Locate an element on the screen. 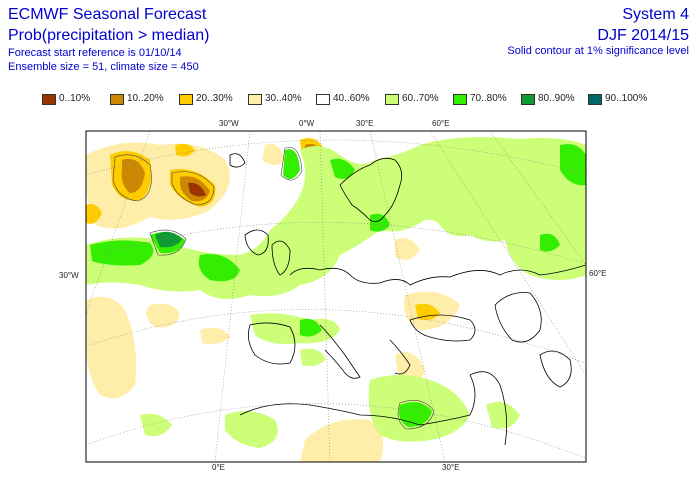 Image resolution: width=697 pixels, height=479 pixels. legend-label: 90..100% is located at coordinates (626, 98).